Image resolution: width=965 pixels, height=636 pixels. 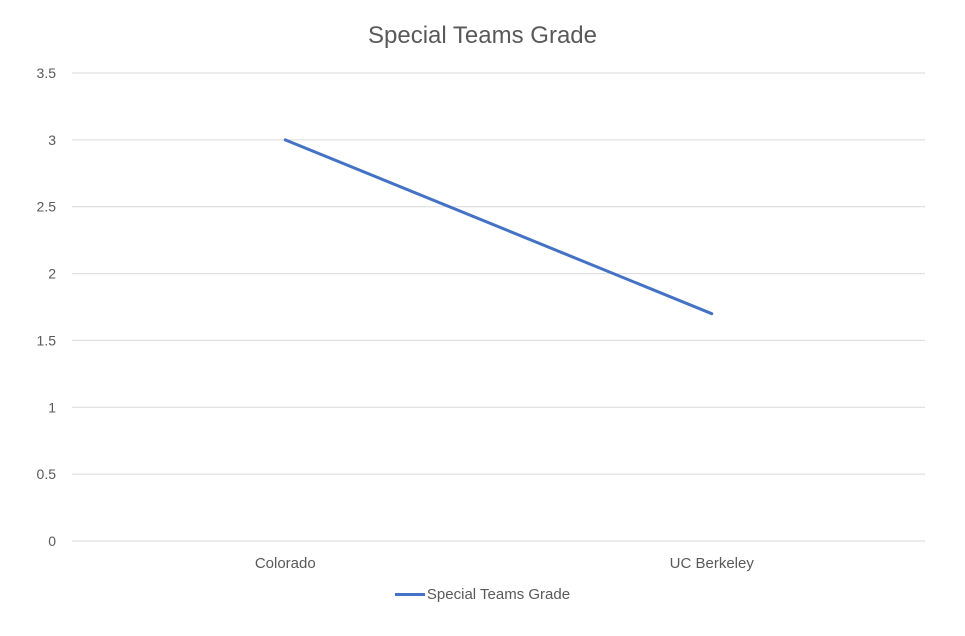 What do you see at coordinates (47, 340) in the screenshot?
I see `y-tick-label: 1.5` at bounding box center [47, 340].